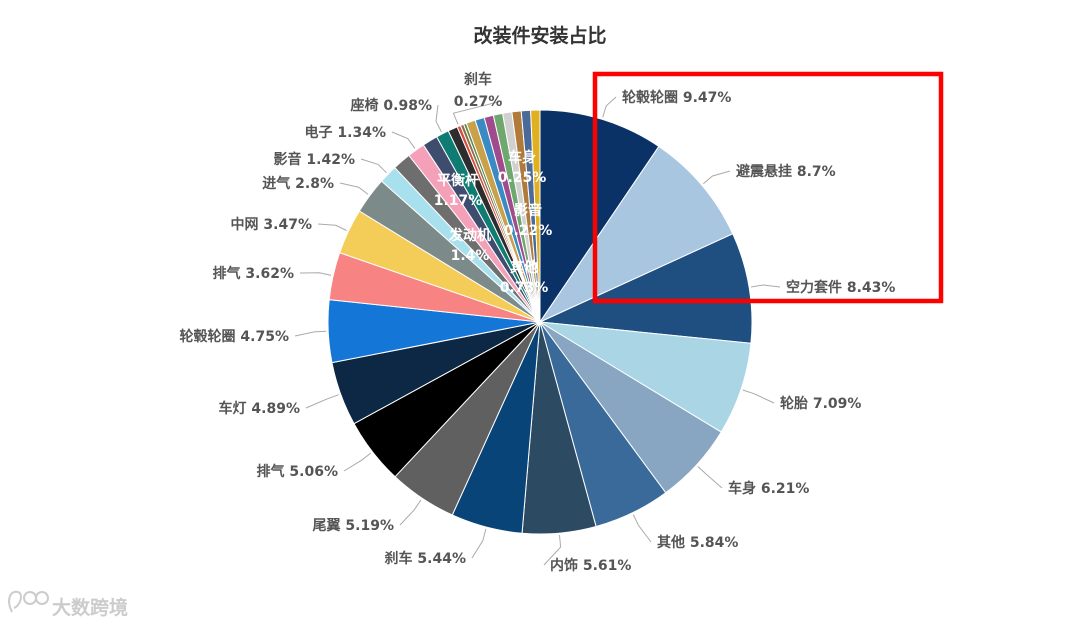 The height and width of the screenshot is (625, 1080). I want to click on slice-label: 进气 2.8%, so click(298, 183).